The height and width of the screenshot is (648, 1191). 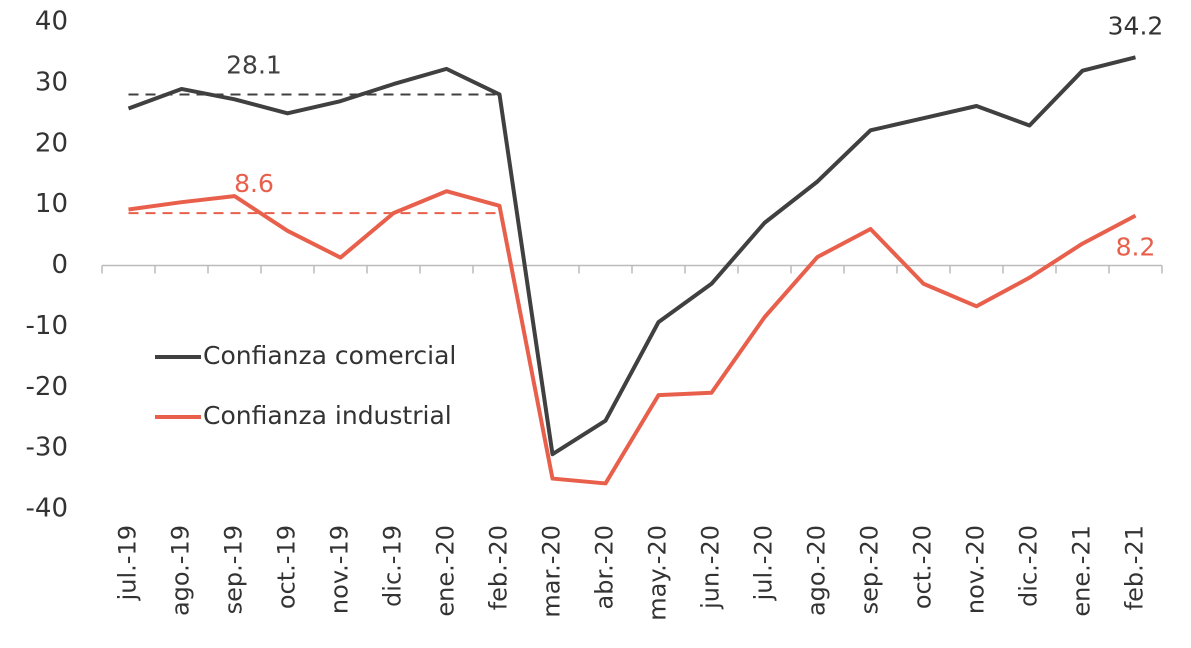 I want to click on y-tick-label: 0, so click(x=59, y=265).